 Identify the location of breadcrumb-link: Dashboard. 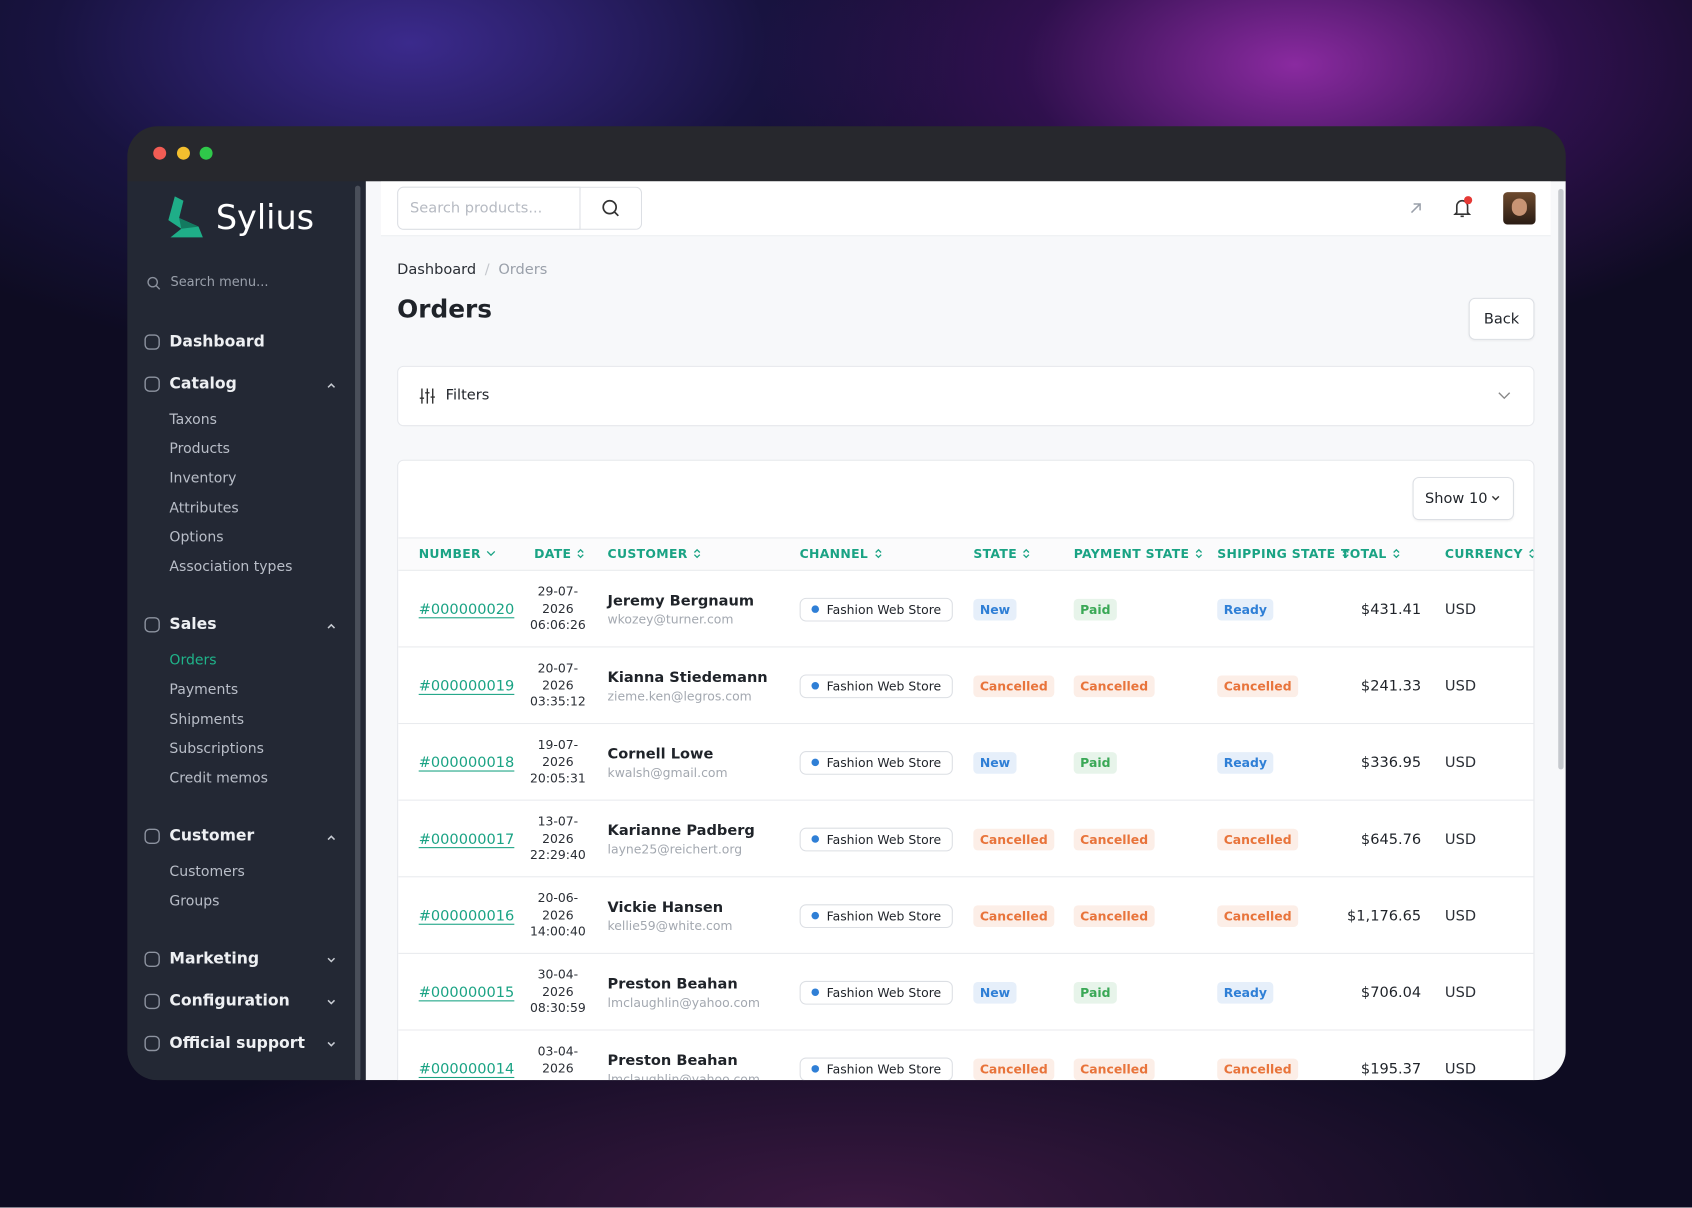
(437, 270).